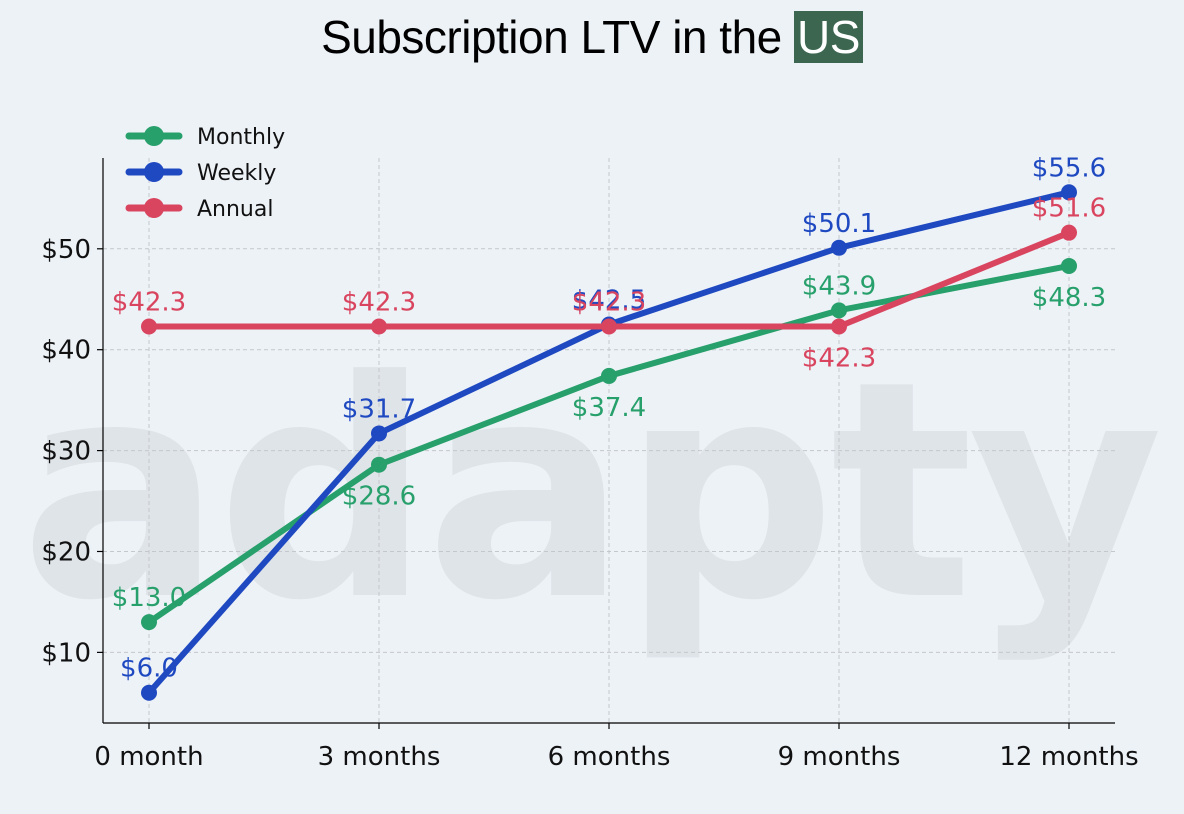 This screenshot has height=814, width=1184. Describe the element at coordinates (379, 757) in the screenshot. I see `x-tick-label: 3 months` at that location.